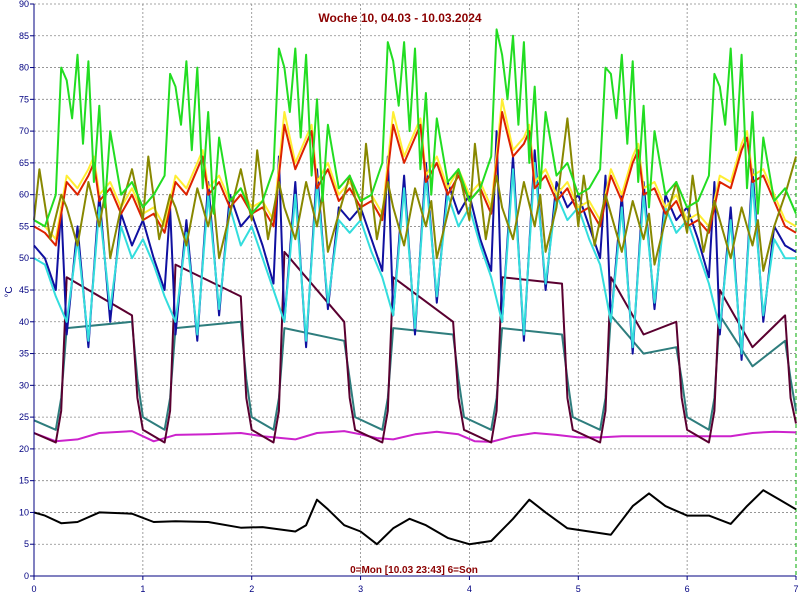 This screenshot has height=600, width=800. Describe the element at coordinates (24, 290) in the screenshot. I see `y-tick-label: 45` at that location.